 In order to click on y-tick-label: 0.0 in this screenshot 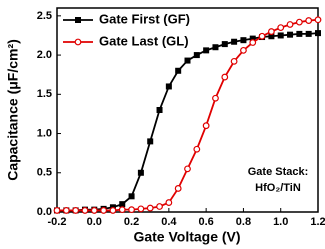, I will do `click(44, 212)`.